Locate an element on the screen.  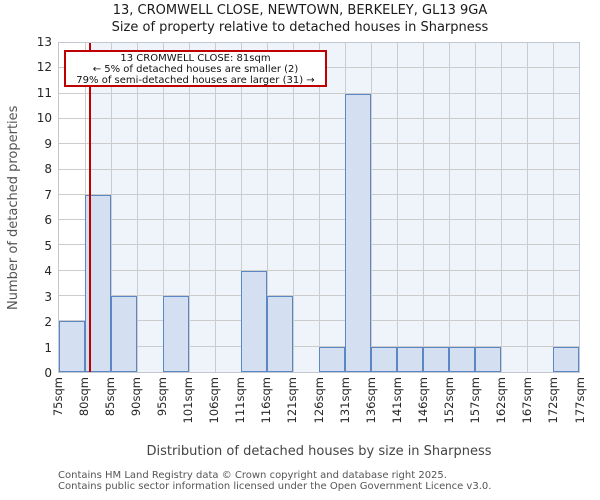
x-tick-label: 116sqm is located at coordinates (266, 400).